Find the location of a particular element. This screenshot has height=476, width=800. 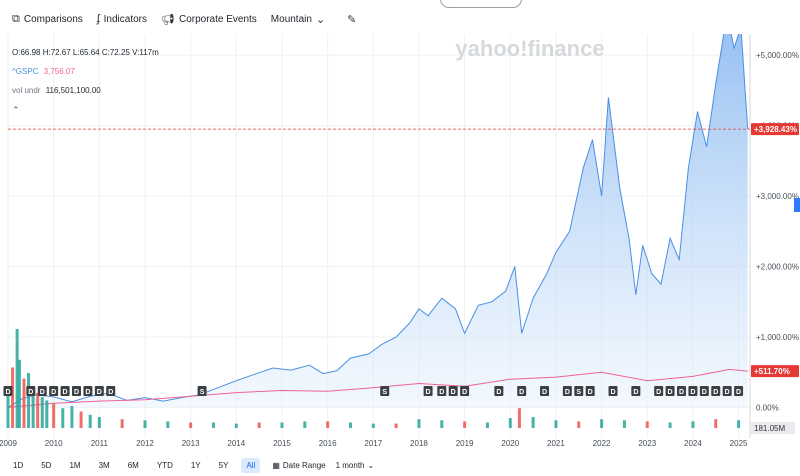

range-button-1m: 1M is located at coordinates (75, 465).